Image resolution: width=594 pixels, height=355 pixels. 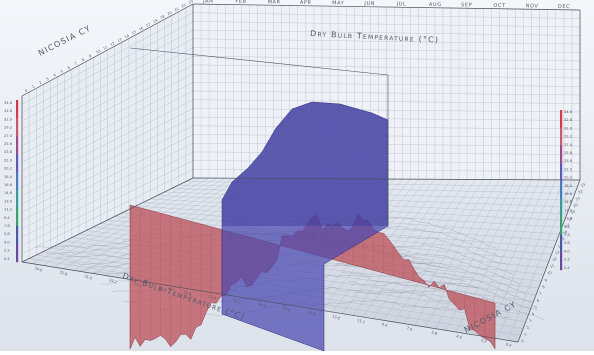 What do you see at coordinates (386, 179) in the screenshot?
I see `box-edge` at bounding box center [386, 179].